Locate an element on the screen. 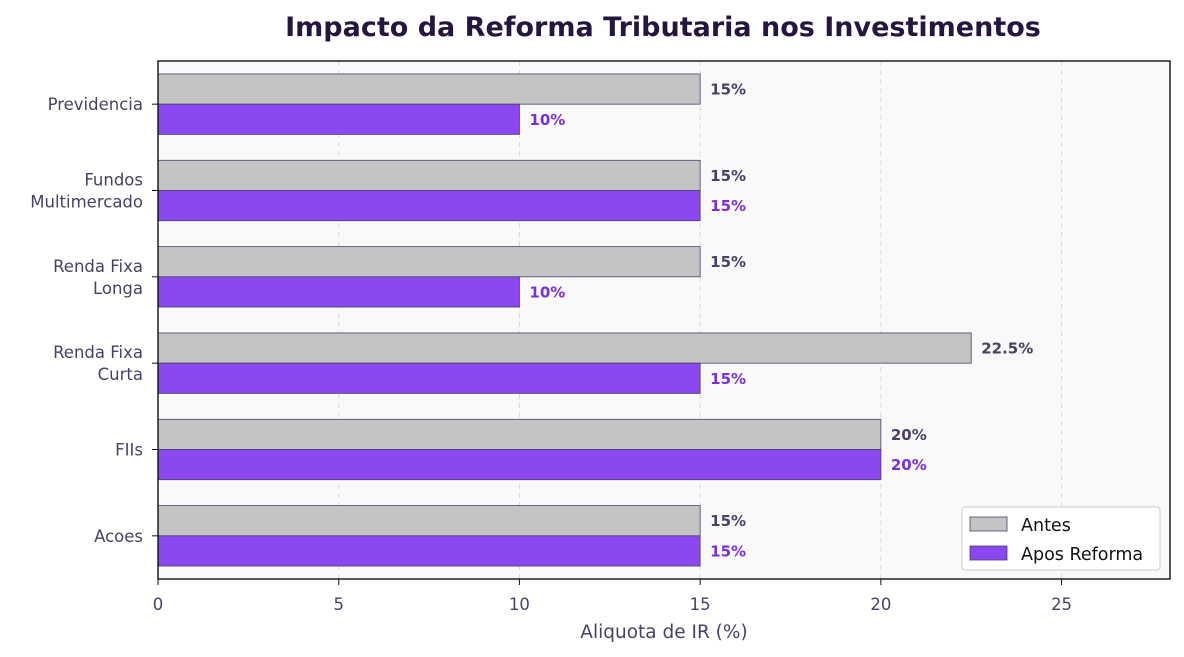 This screenshot has height=657, width=1184. legend-frame is located at coordinates (1061, 538).